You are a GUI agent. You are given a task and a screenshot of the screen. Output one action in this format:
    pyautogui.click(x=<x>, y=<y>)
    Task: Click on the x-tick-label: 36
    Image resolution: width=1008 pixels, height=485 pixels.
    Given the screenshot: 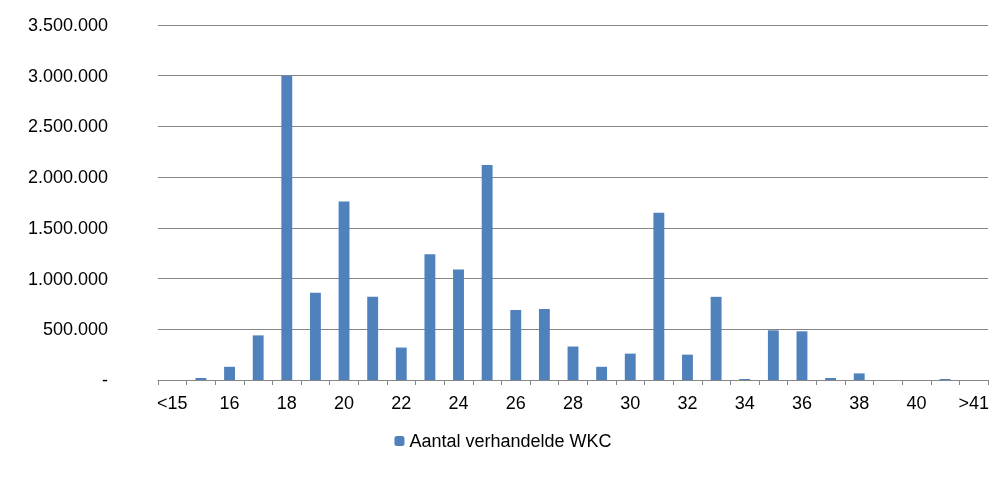 What is the action you would take?
    pyautogui.click(x=801, y=403)
    